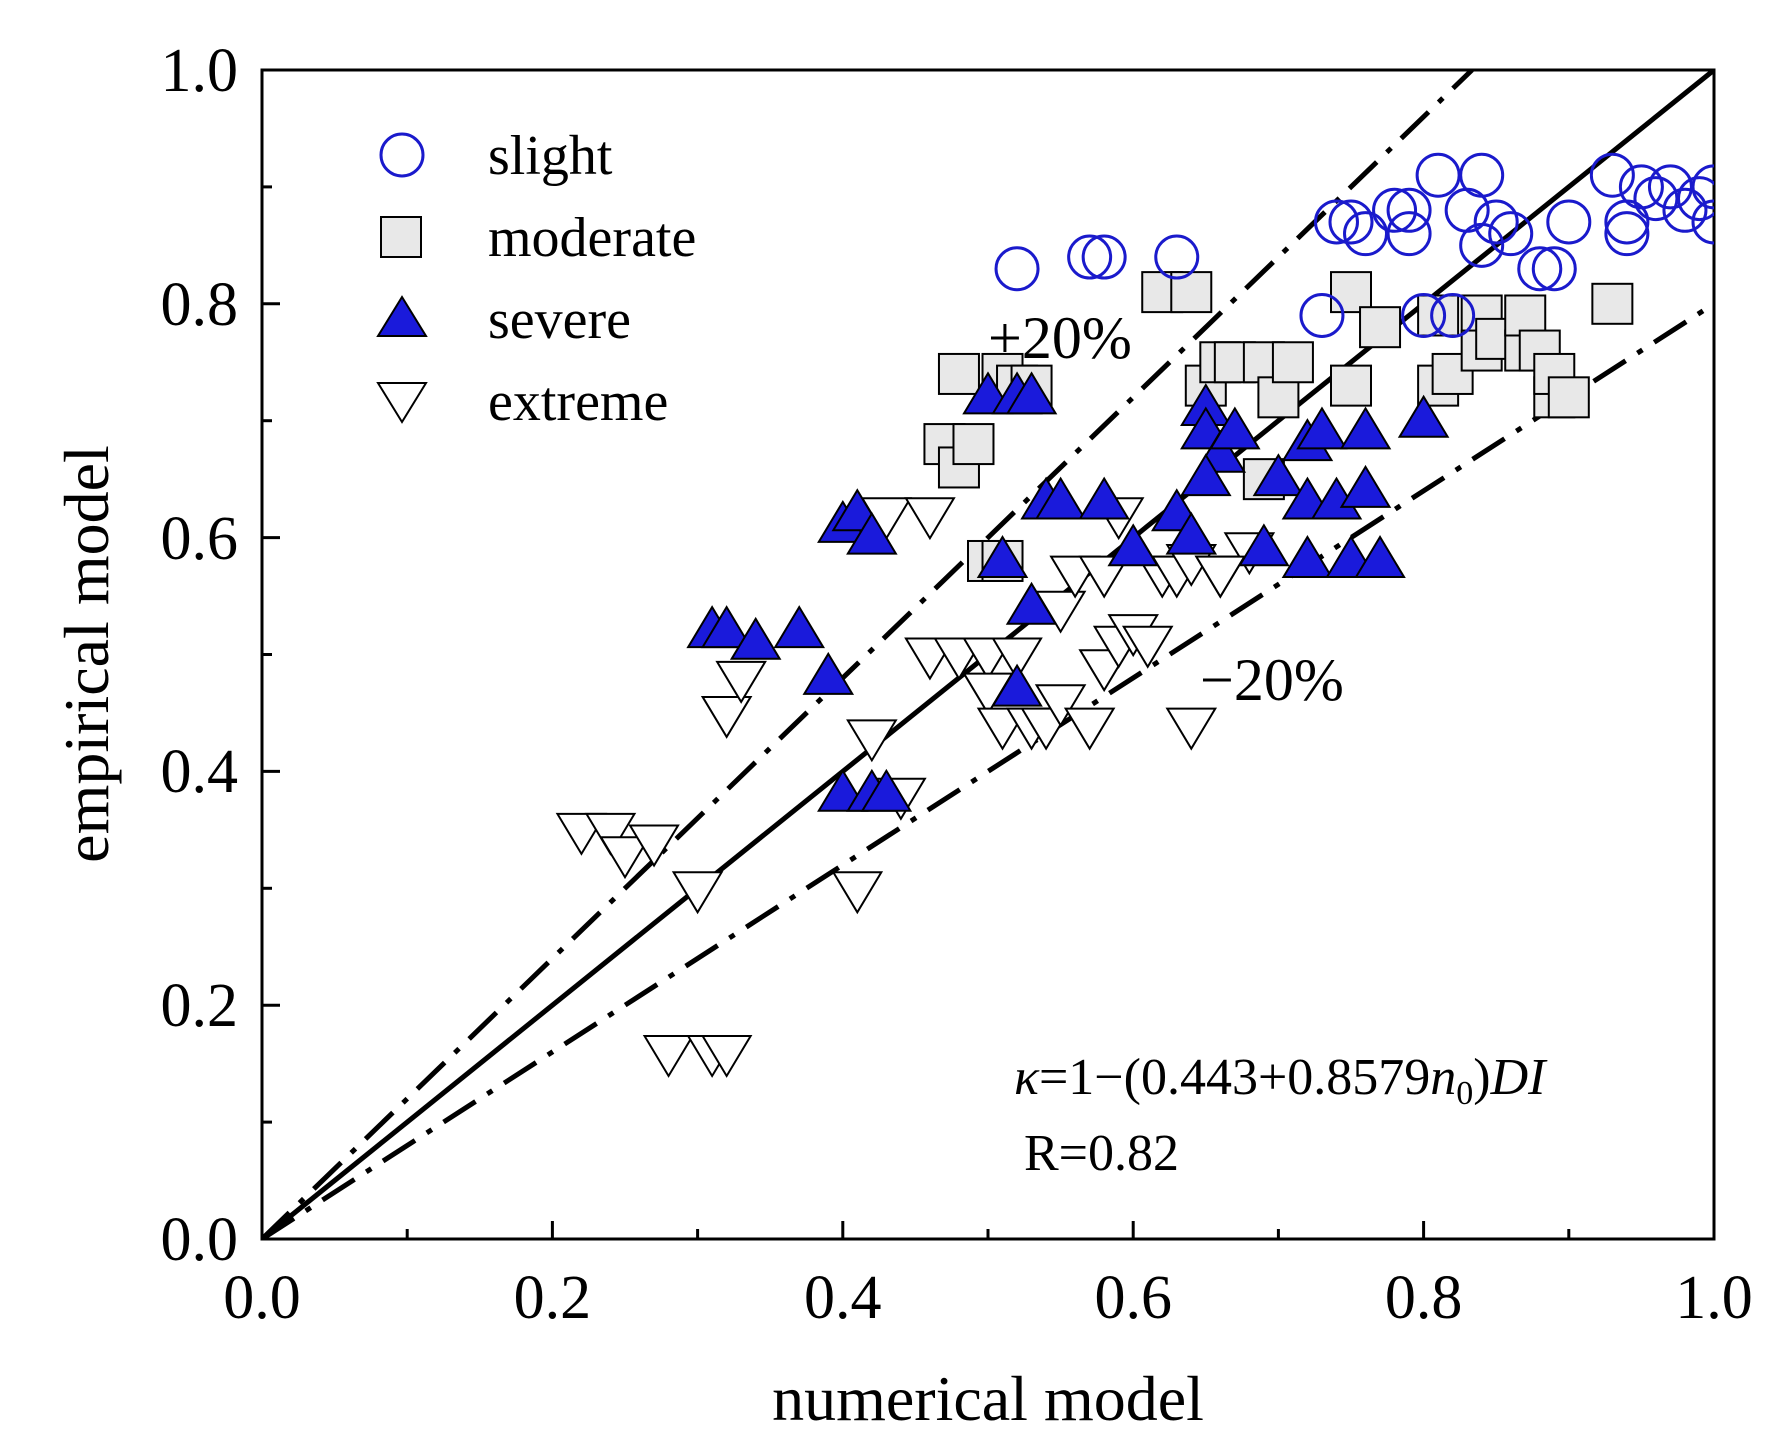 The width and height of the screenshot is (1792, 1456). What do you see at coordinates (1133, 1298) in the screenshot?
I see `x-tick-label: 0.6` at bounding box center [1133, 1298].